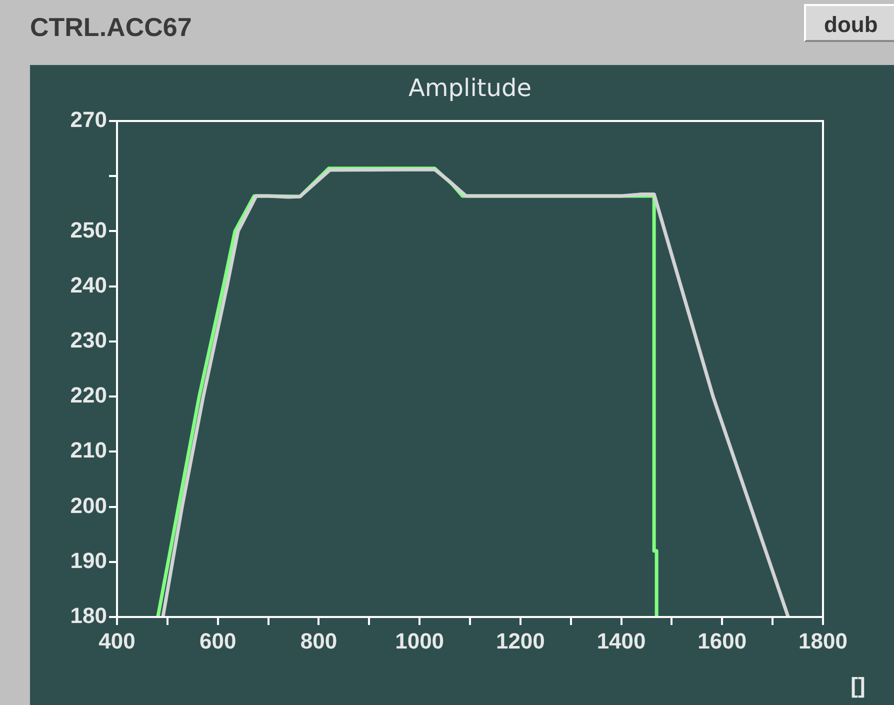 This screenshot has width=894, height=705. Describe the element at coordinates (823, 641) in the screenshot. I see `x-tick-label: 1800` at that location.